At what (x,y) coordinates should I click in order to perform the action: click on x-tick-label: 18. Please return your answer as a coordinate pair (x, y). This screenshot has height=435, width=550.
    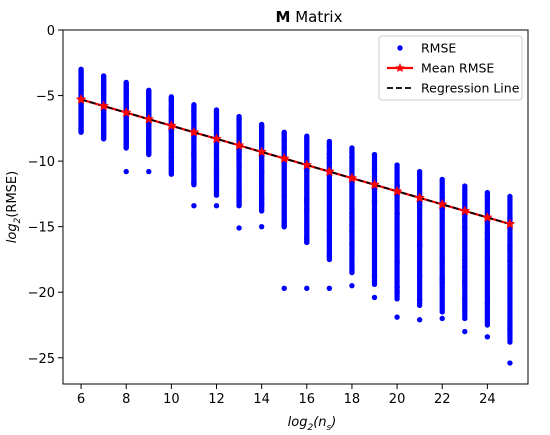
    Looking at the image, I should click on (352, 399).